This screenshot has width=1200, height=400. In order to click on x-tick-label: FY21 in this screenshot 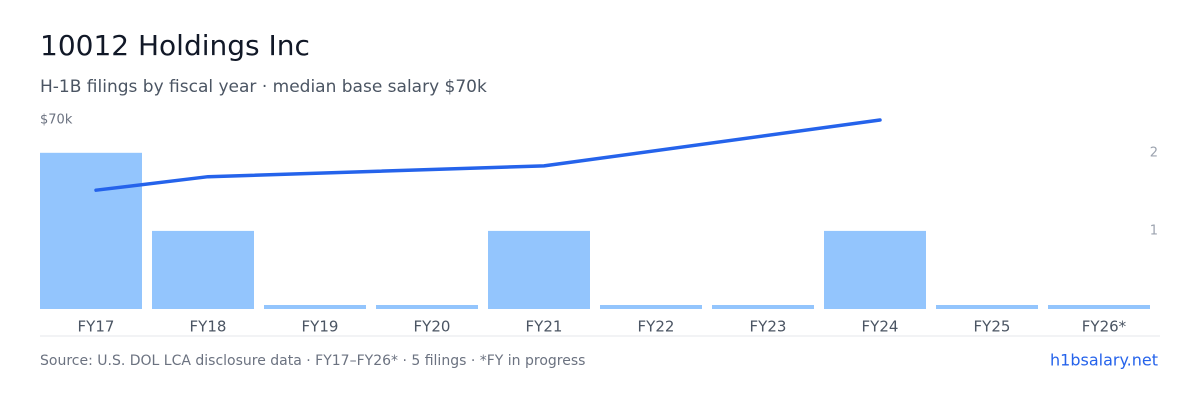, I will do `click(544, 327)`.